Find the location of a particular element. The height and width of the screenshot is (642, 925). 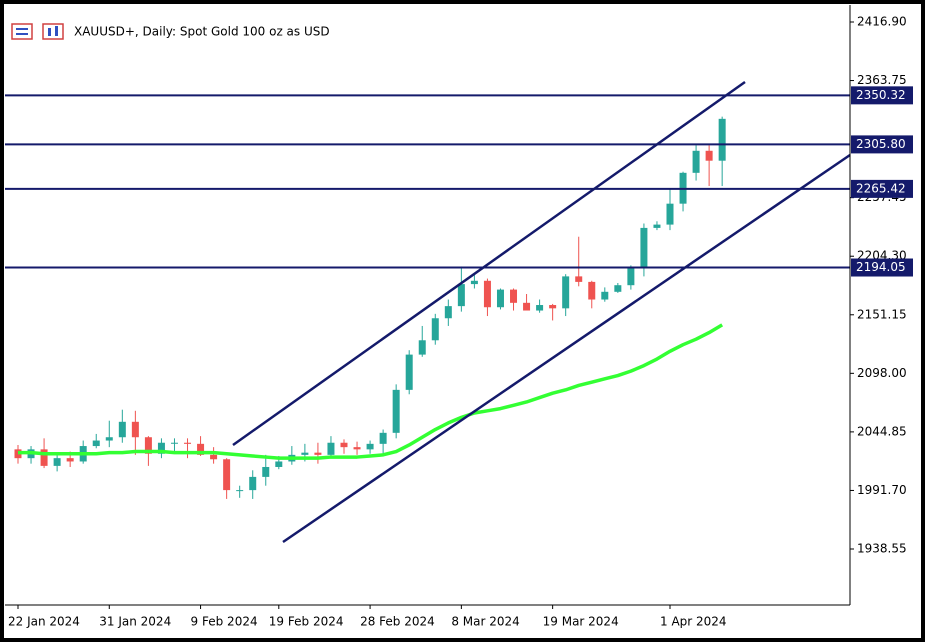

x-tick-label: 1 Apr 2024 is located at coordinates (693, 622).